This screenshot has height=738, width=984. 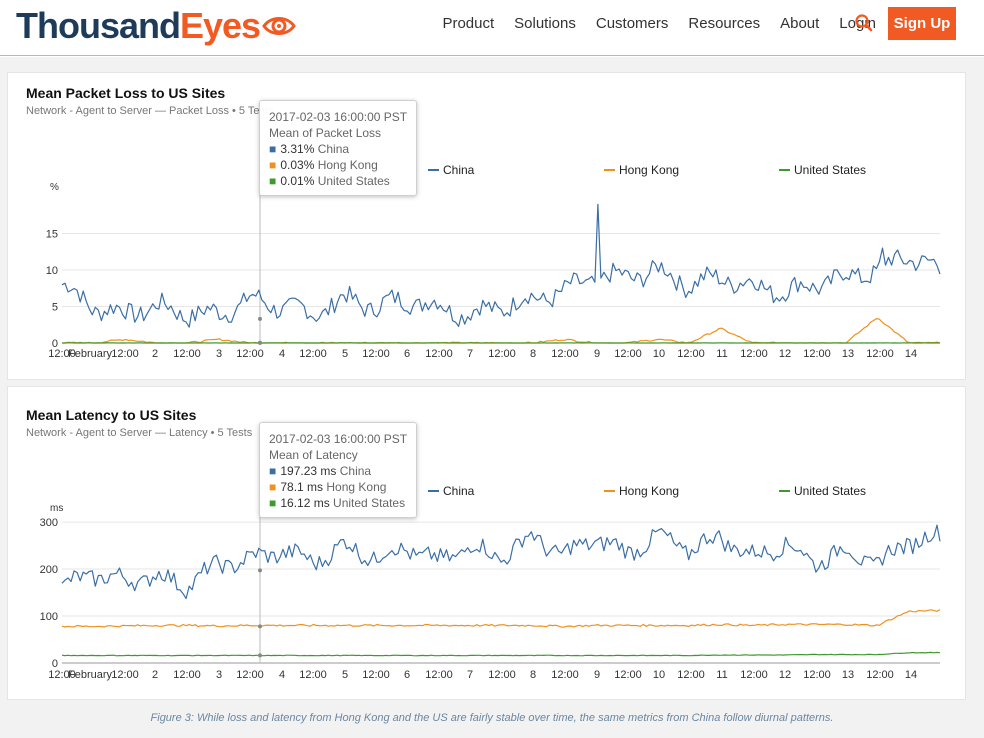 I want to click on tooltip-metric: Mean of Latency, so click(x=313, y=455).